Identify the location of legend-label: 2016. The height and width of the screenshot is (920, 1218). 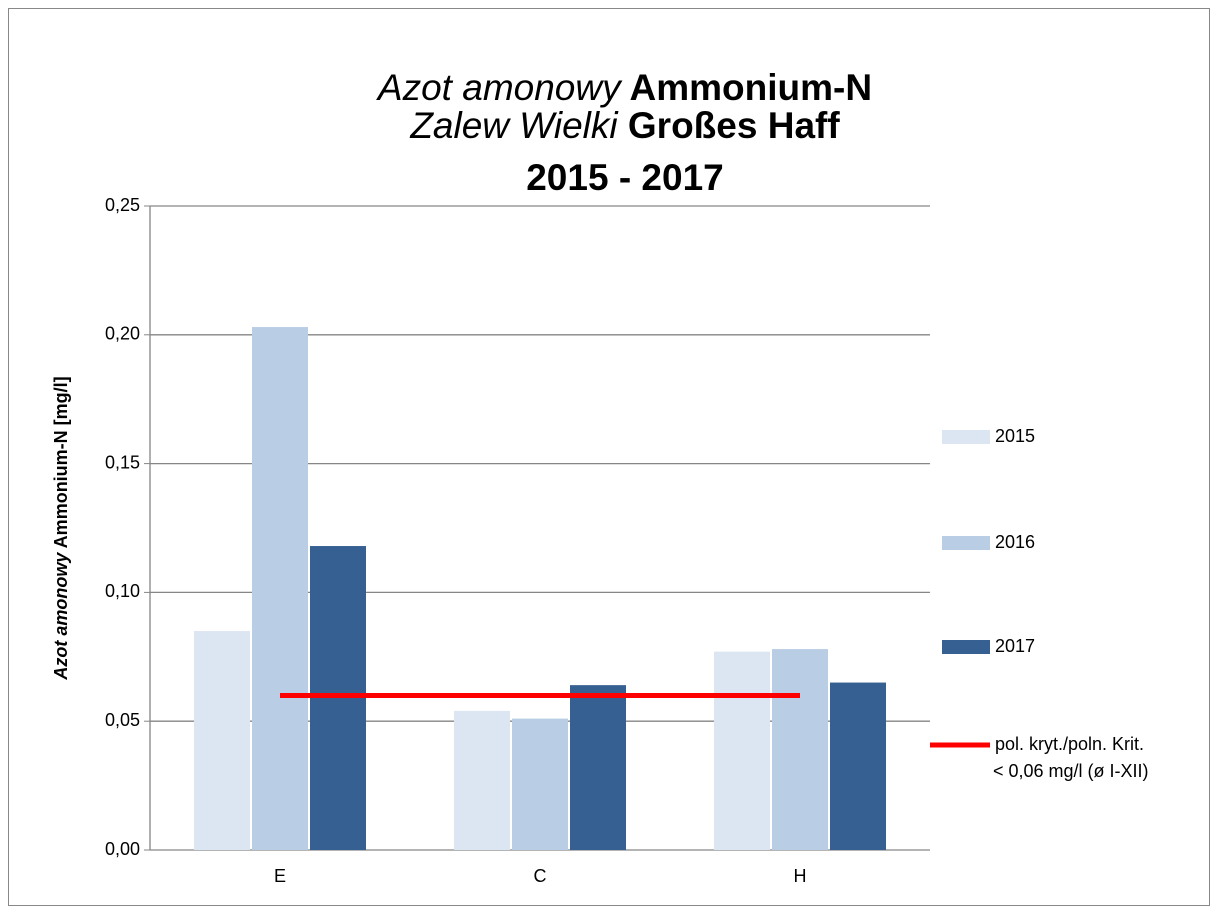
(1015, 542).